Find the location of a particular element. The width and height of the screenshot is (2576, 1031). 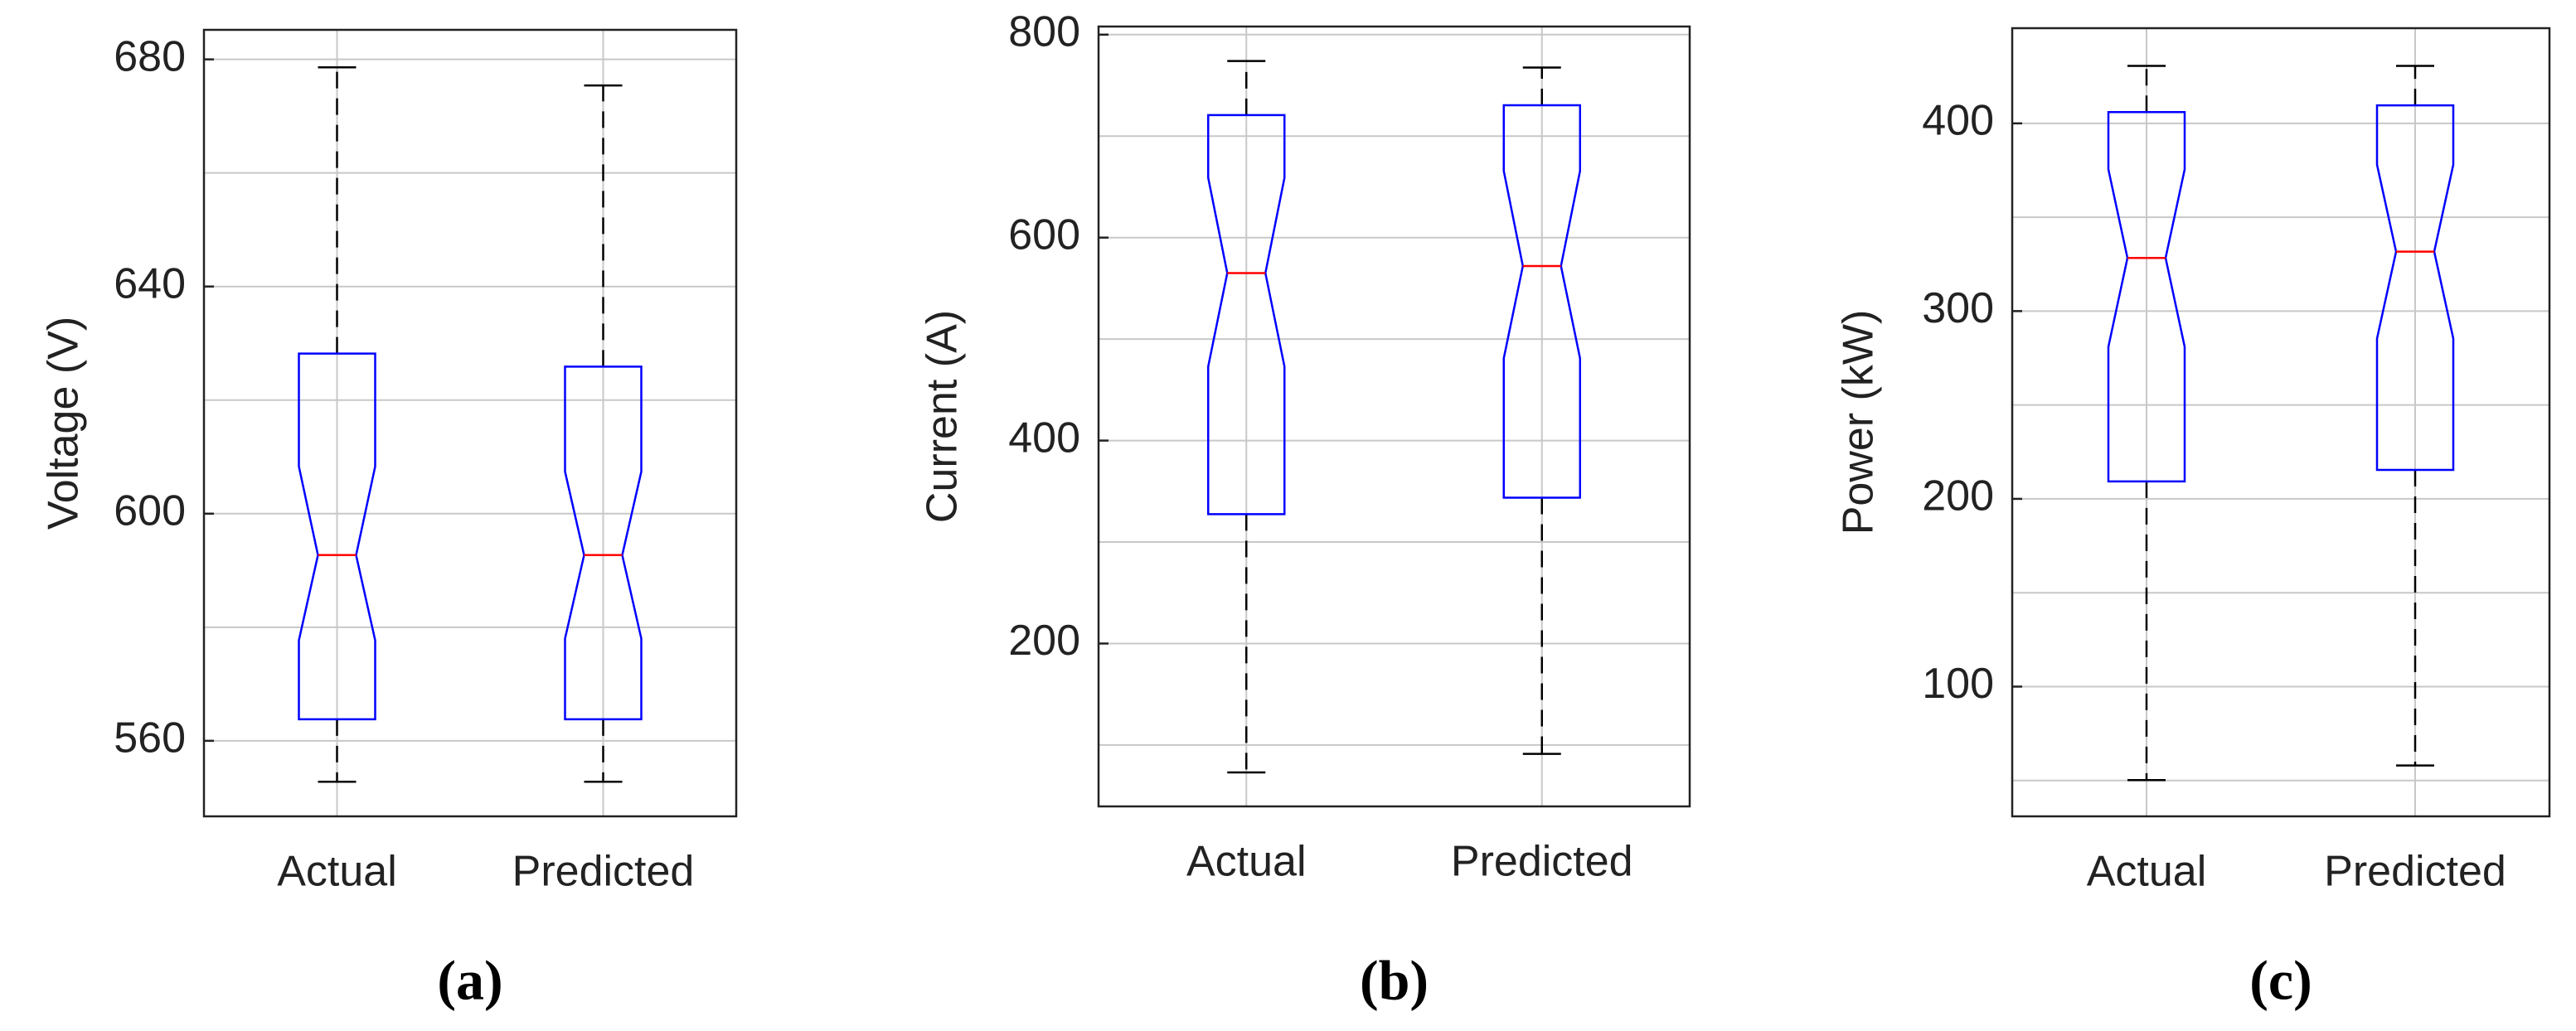

y-tick-label: 560 is located at coordinates (150, 738).